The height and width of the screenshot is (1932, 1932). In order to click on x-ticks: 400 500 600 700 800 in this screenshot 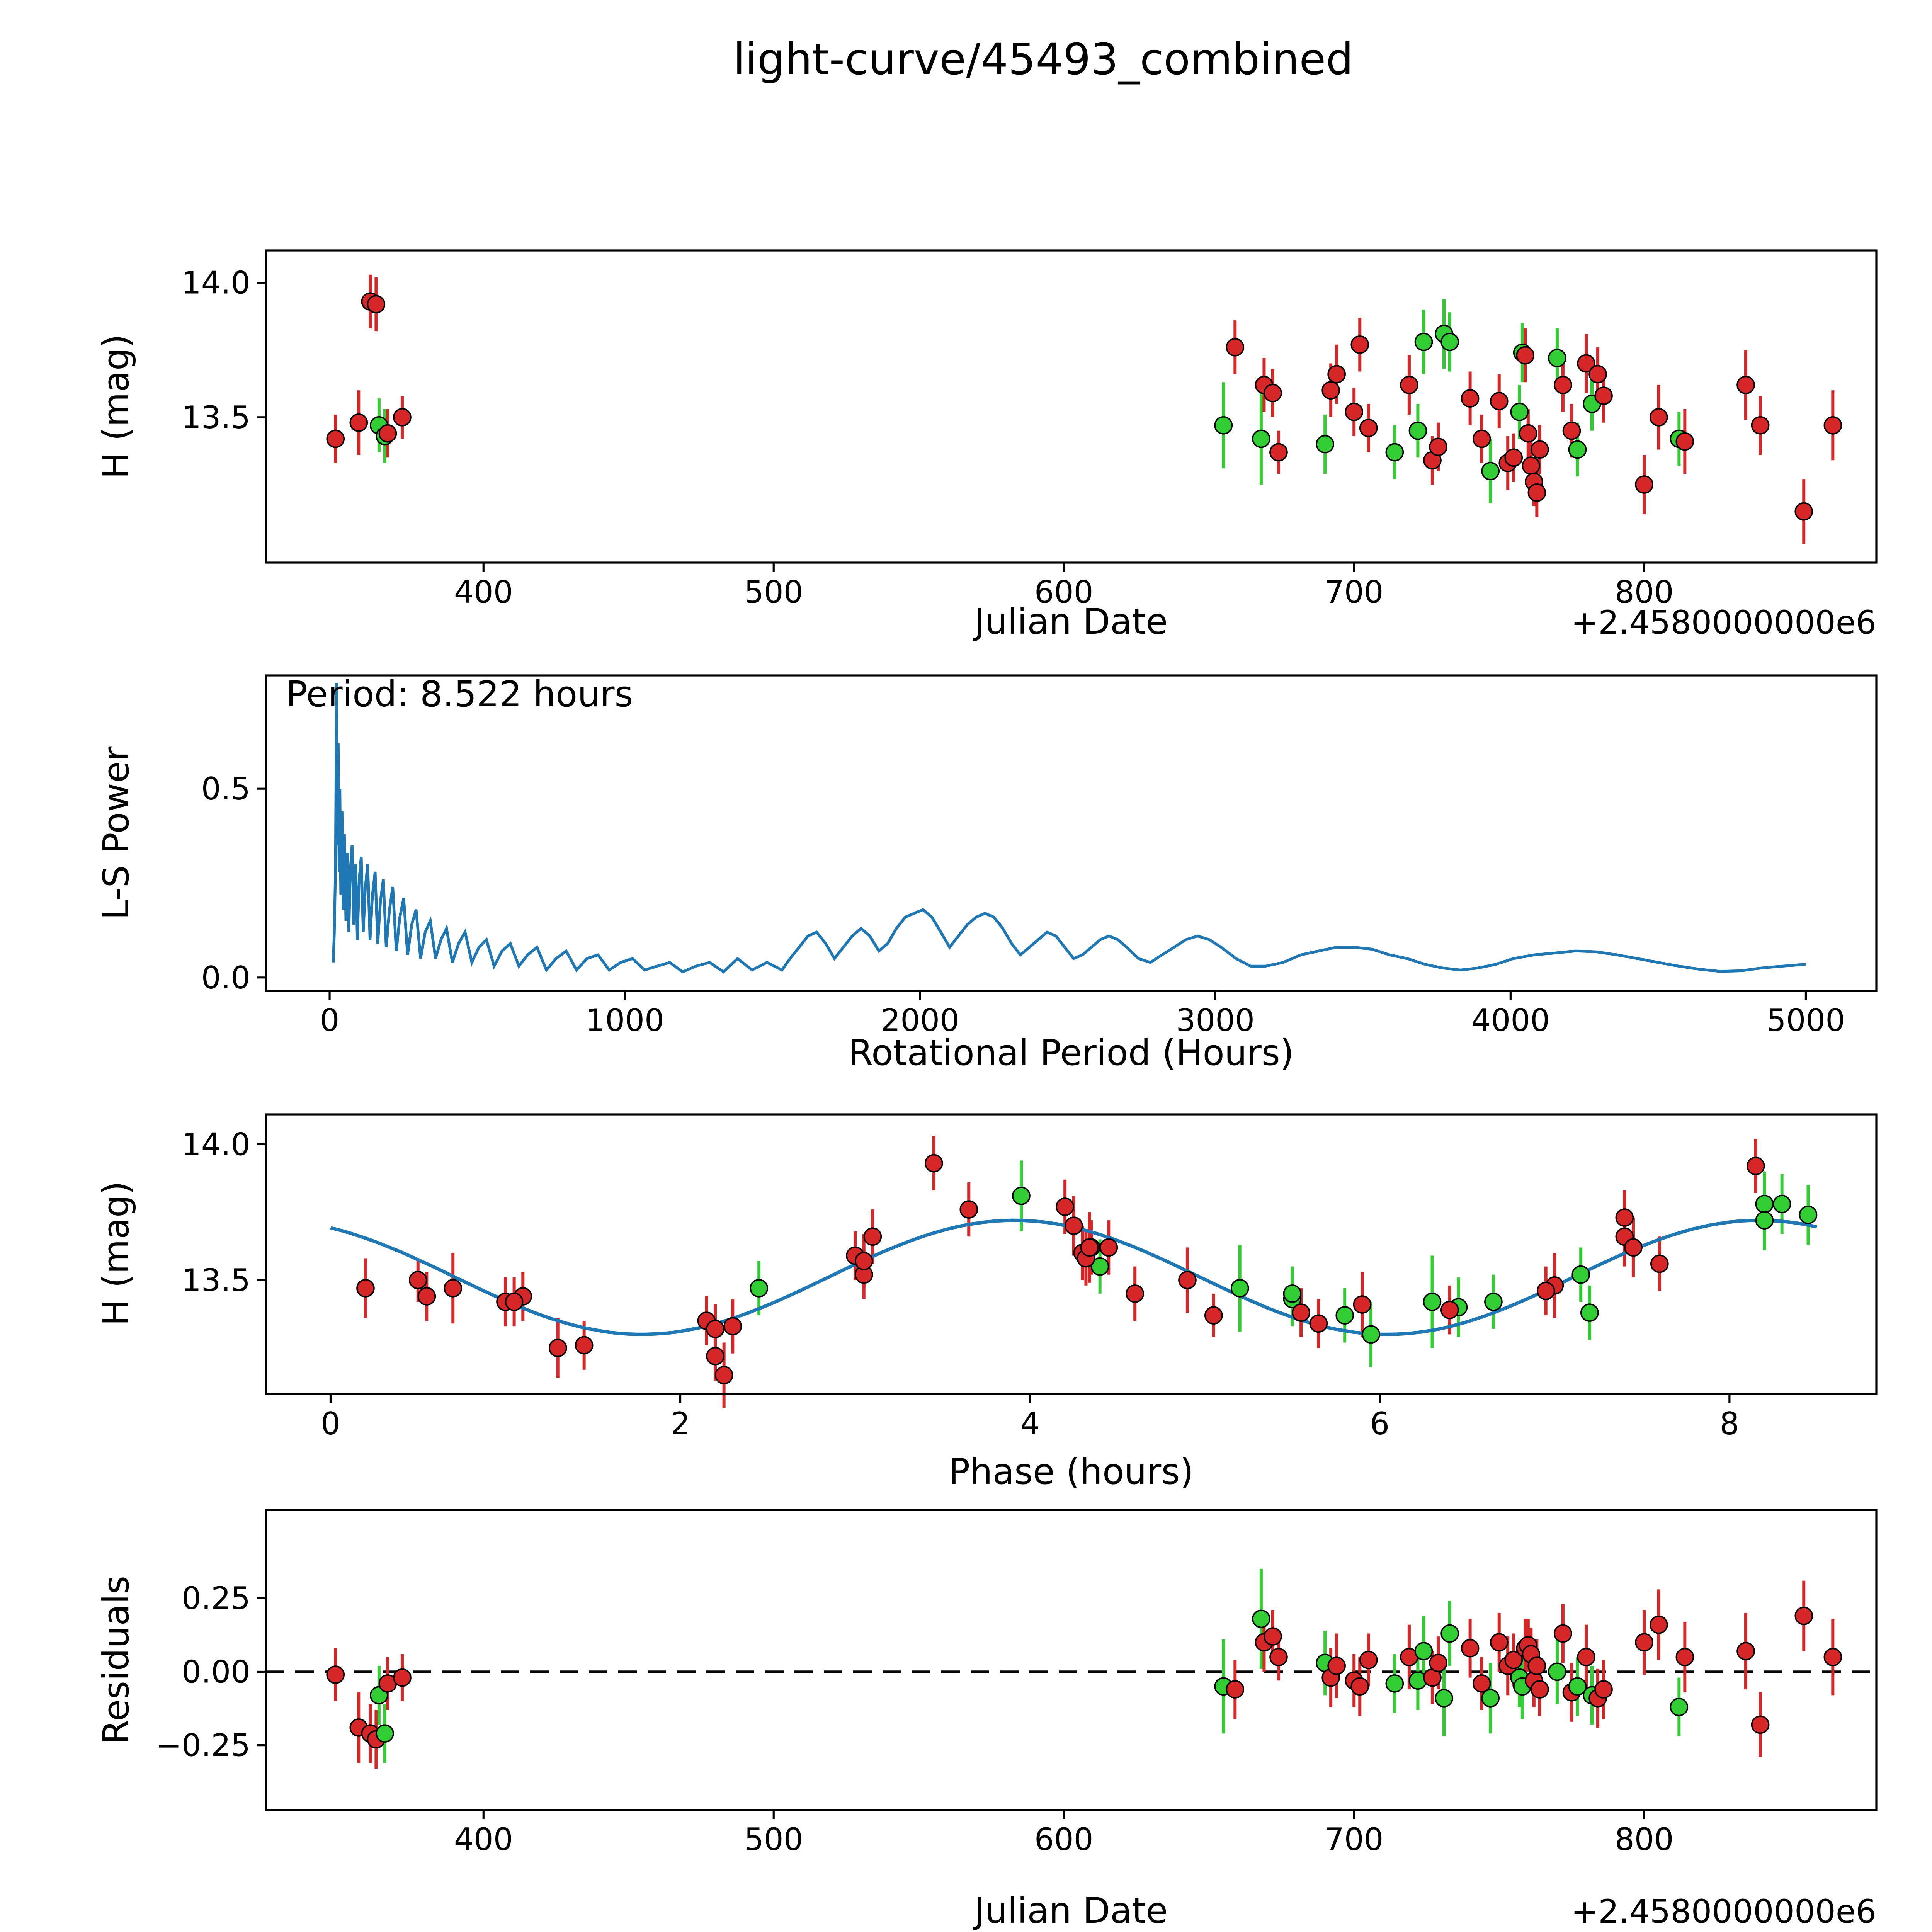, I will do `click(1064, 586)`.